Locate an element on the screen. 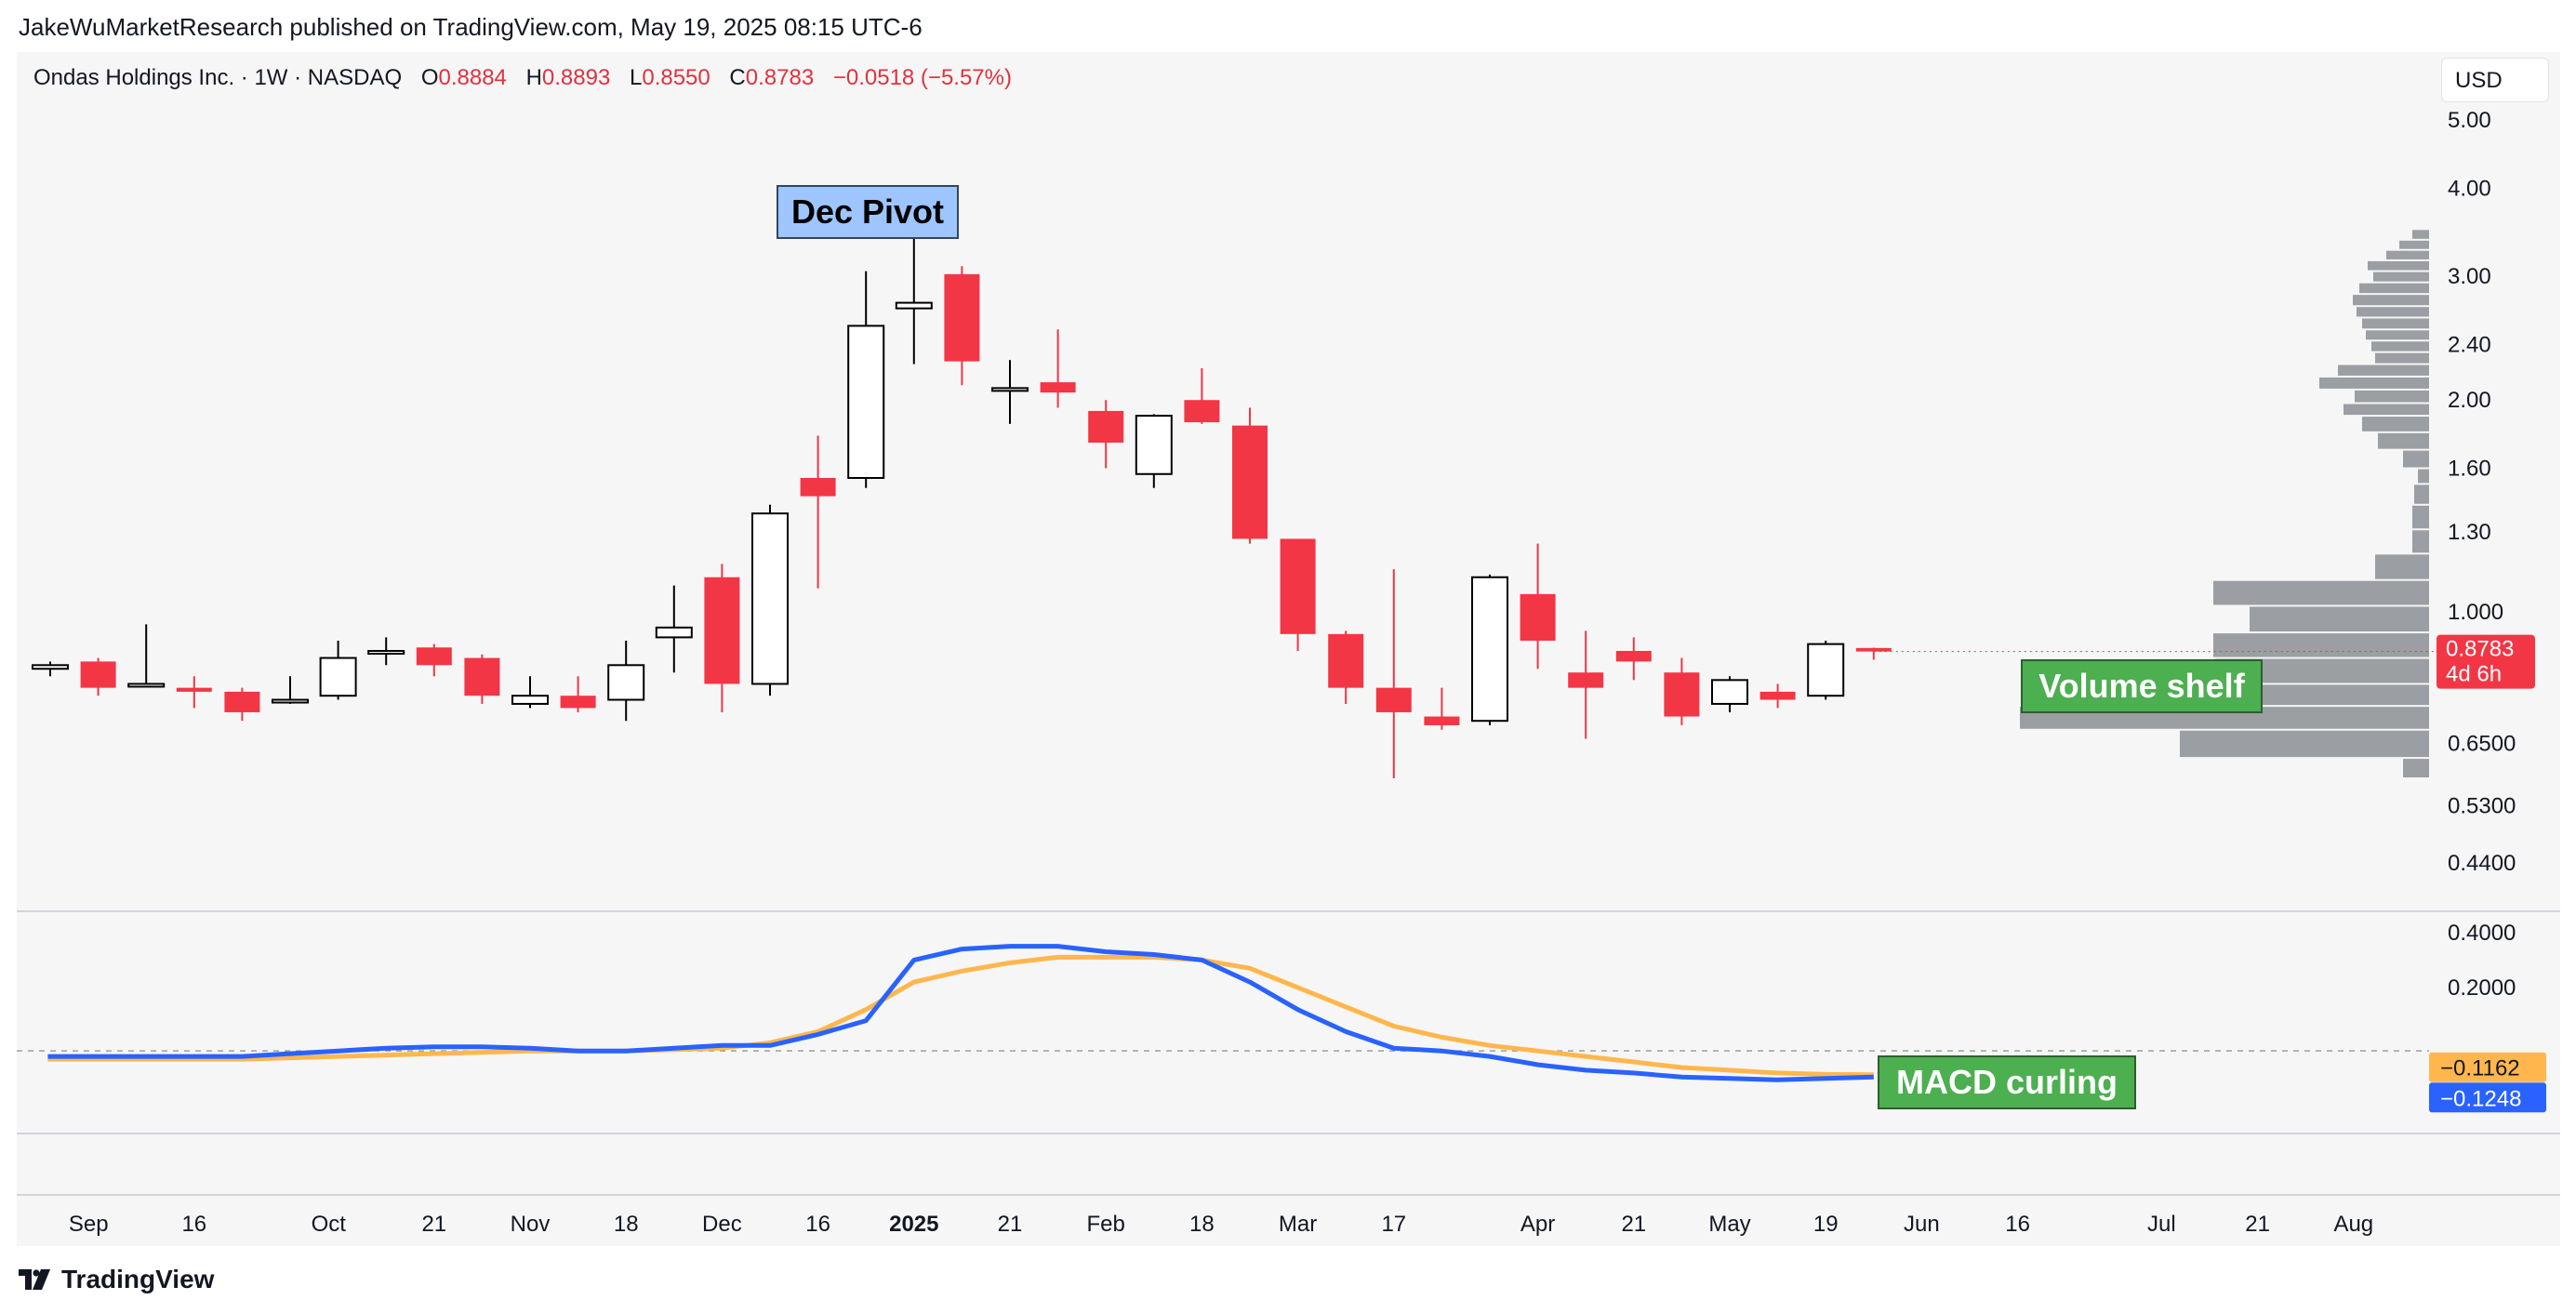 The height and width of the screenshot is (1313, 2576). signal-line is located at coordinates (960, 1016).